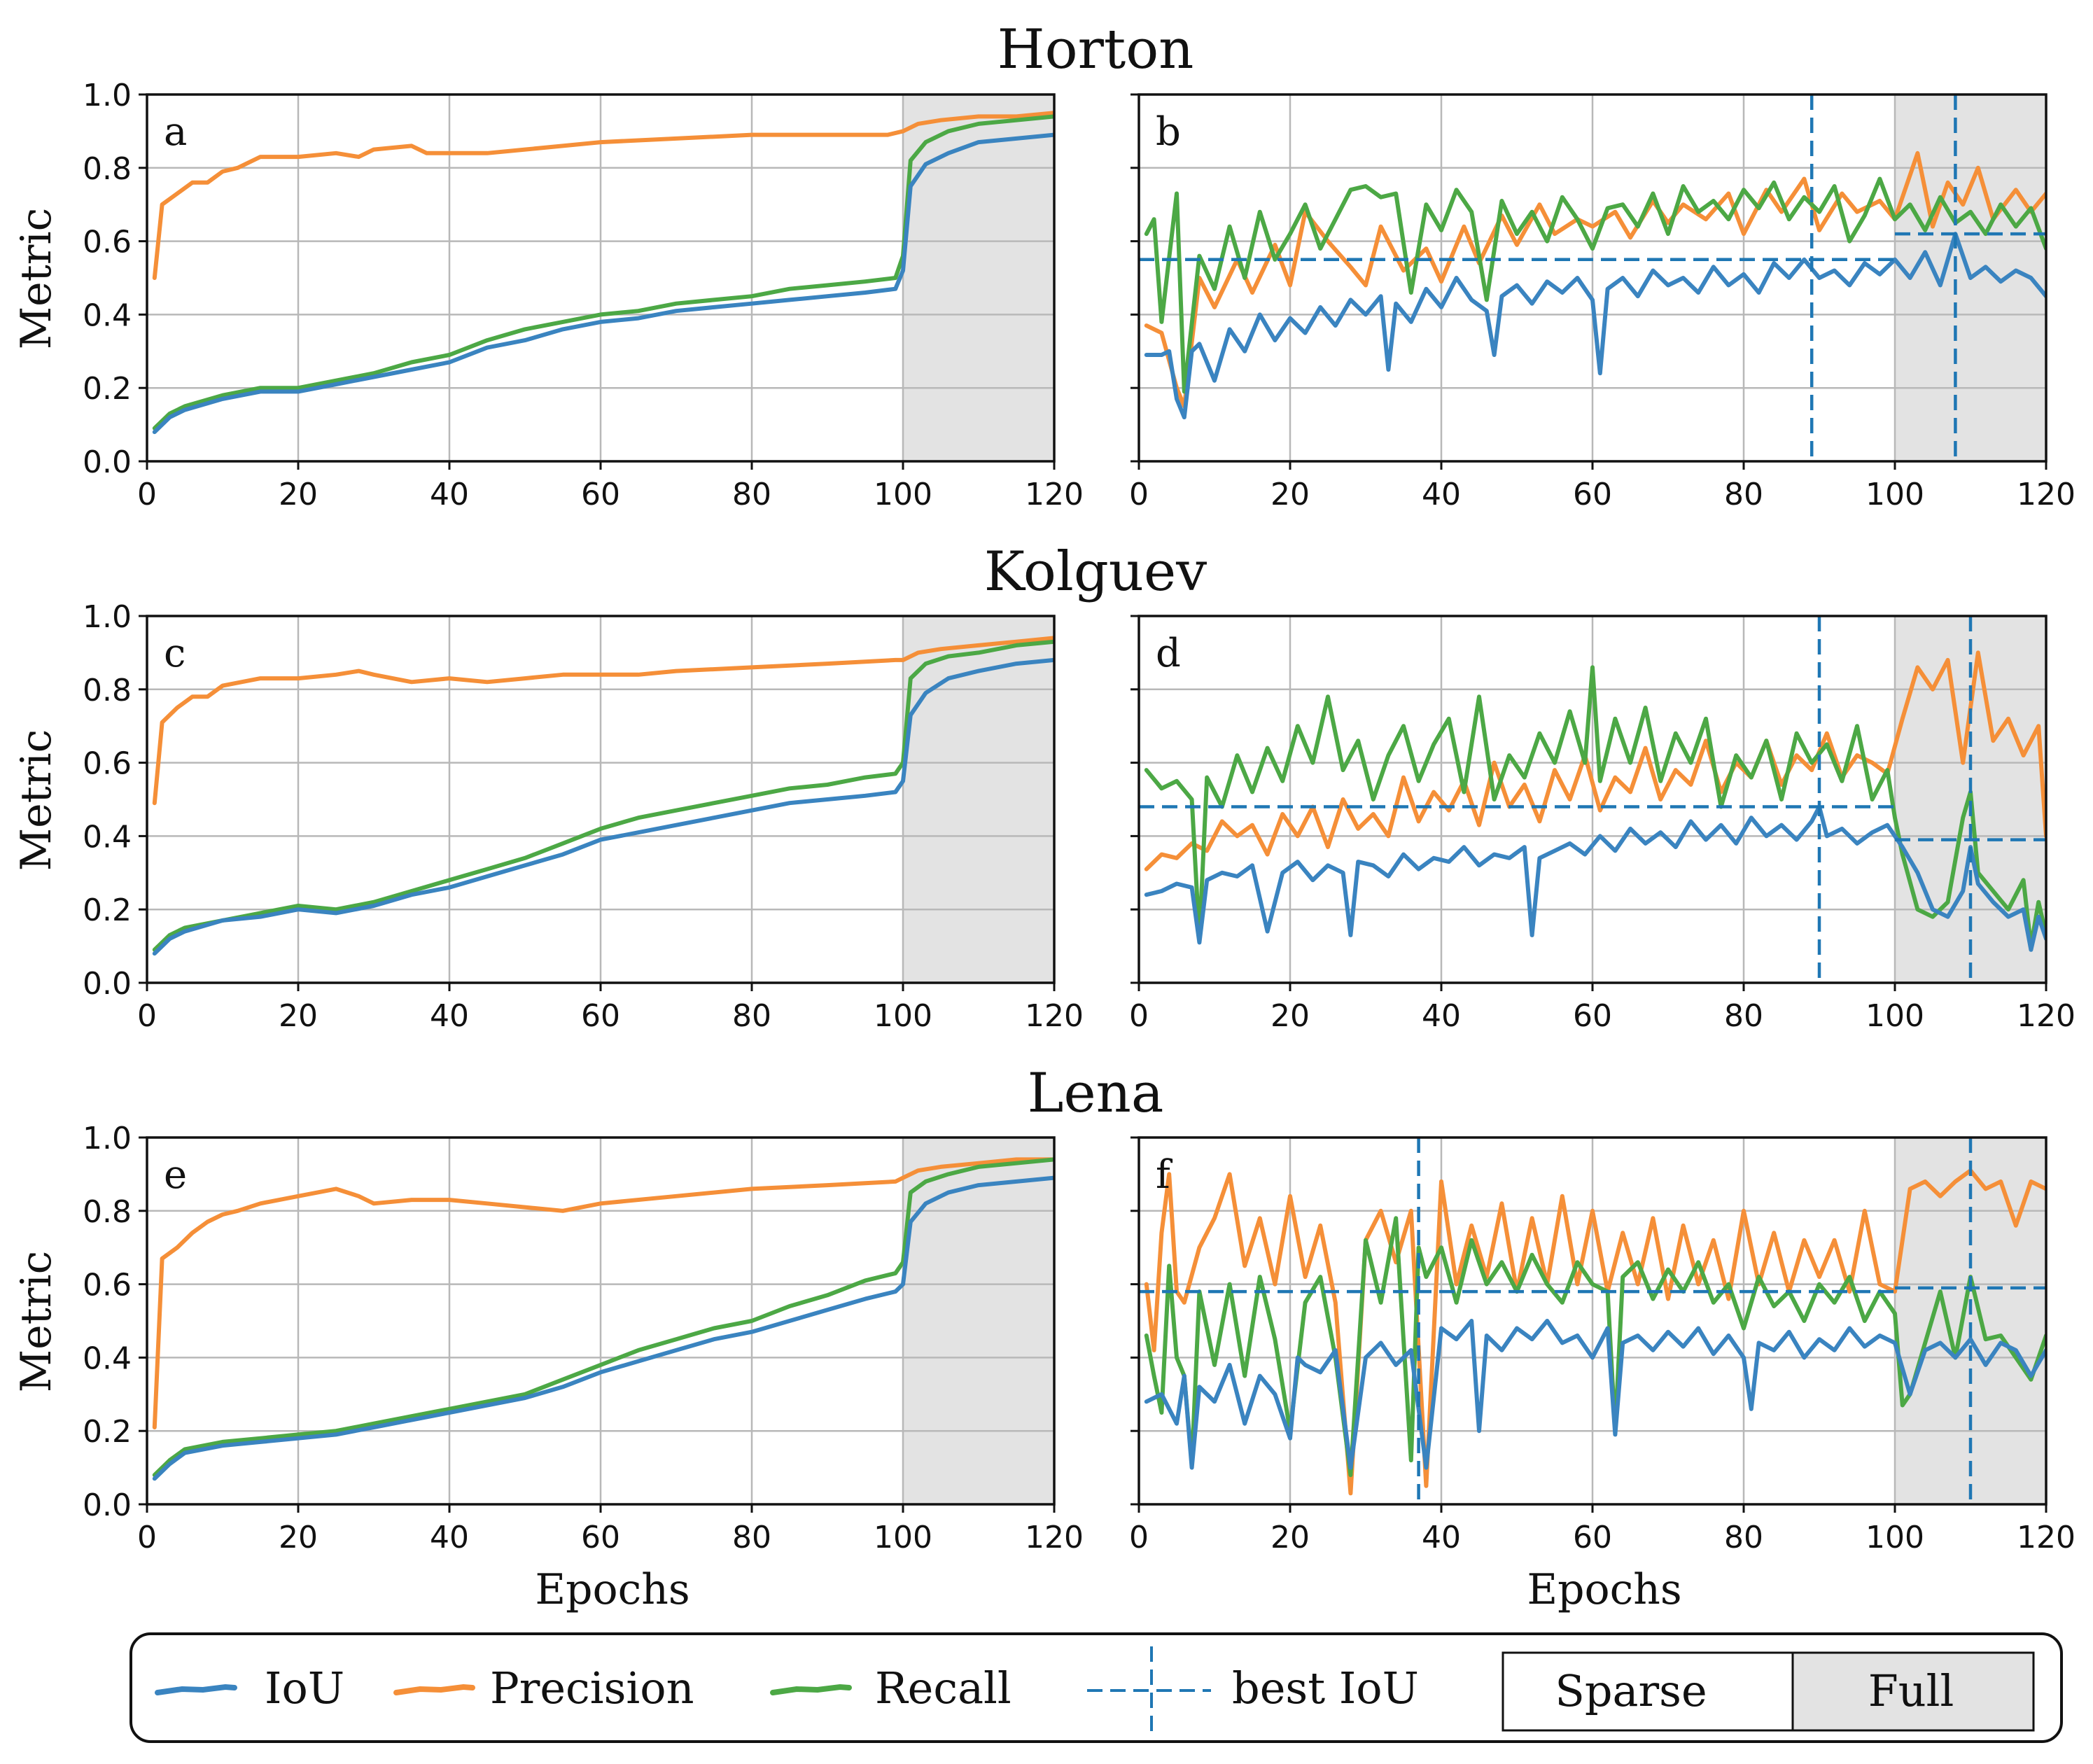 The height and width of the screenshot is (1764, 2093). Describe the element at coordinates (600, 1537) in the screenshot. I see `xtick-label-e-60: 60` at that location.